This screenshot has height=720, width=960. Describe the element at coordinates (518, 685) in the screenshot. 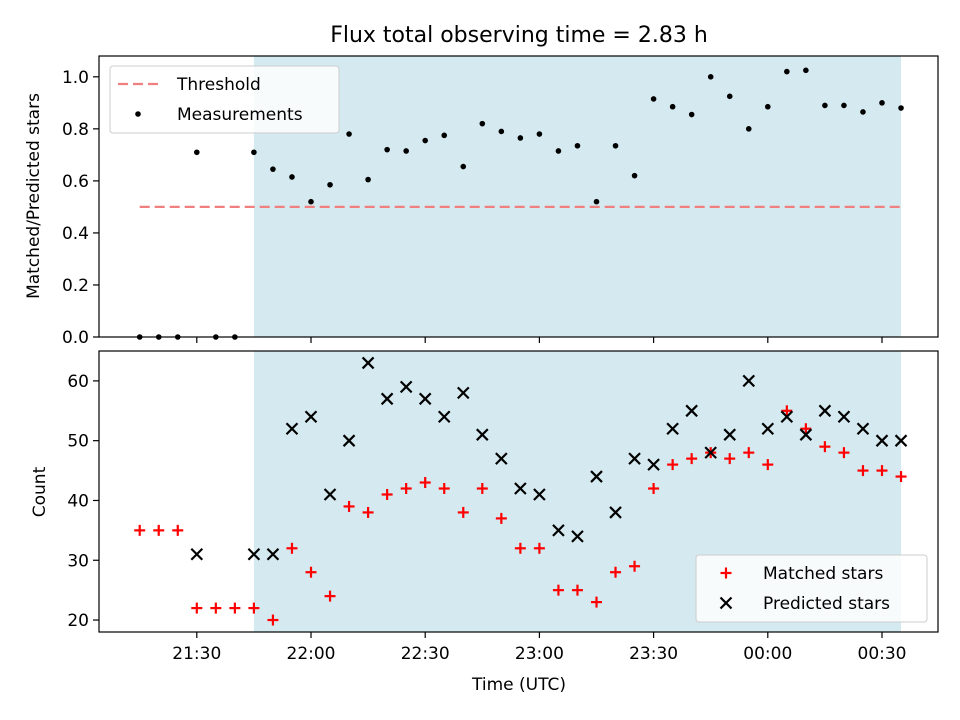

I see `x-axis-label: Time (UTC)` at that location.